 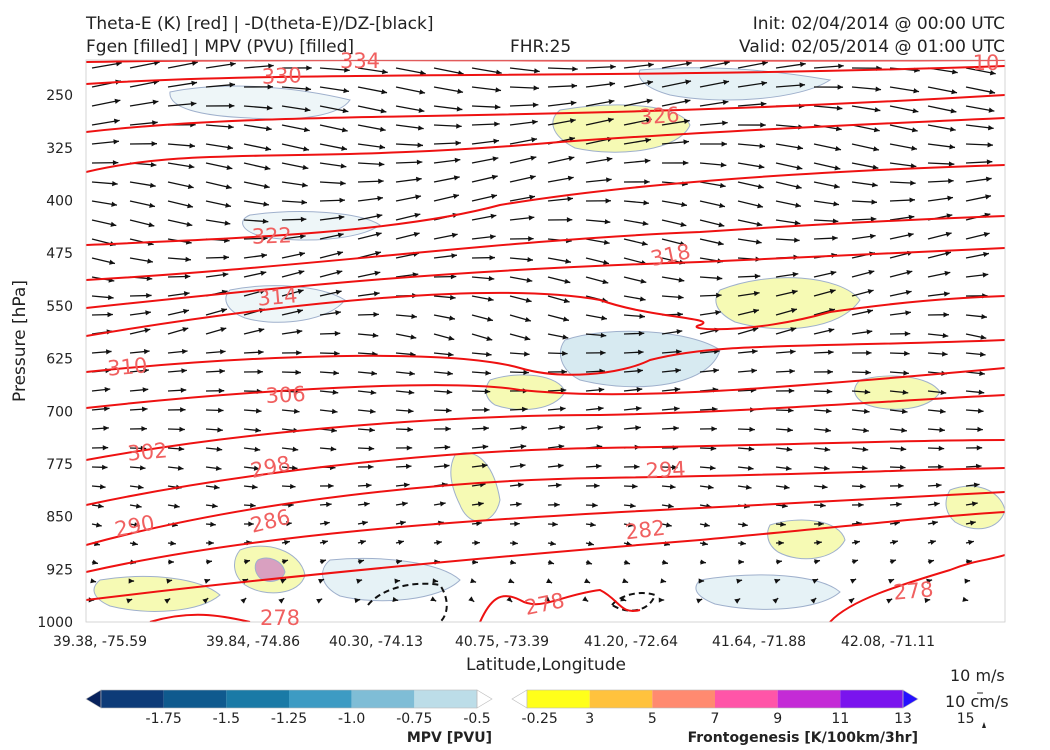 What do you see at coordinates (777, 719) in the screenshot?
I see `fgen-colorbar-tick: 9` at bounding box center [777, 719].